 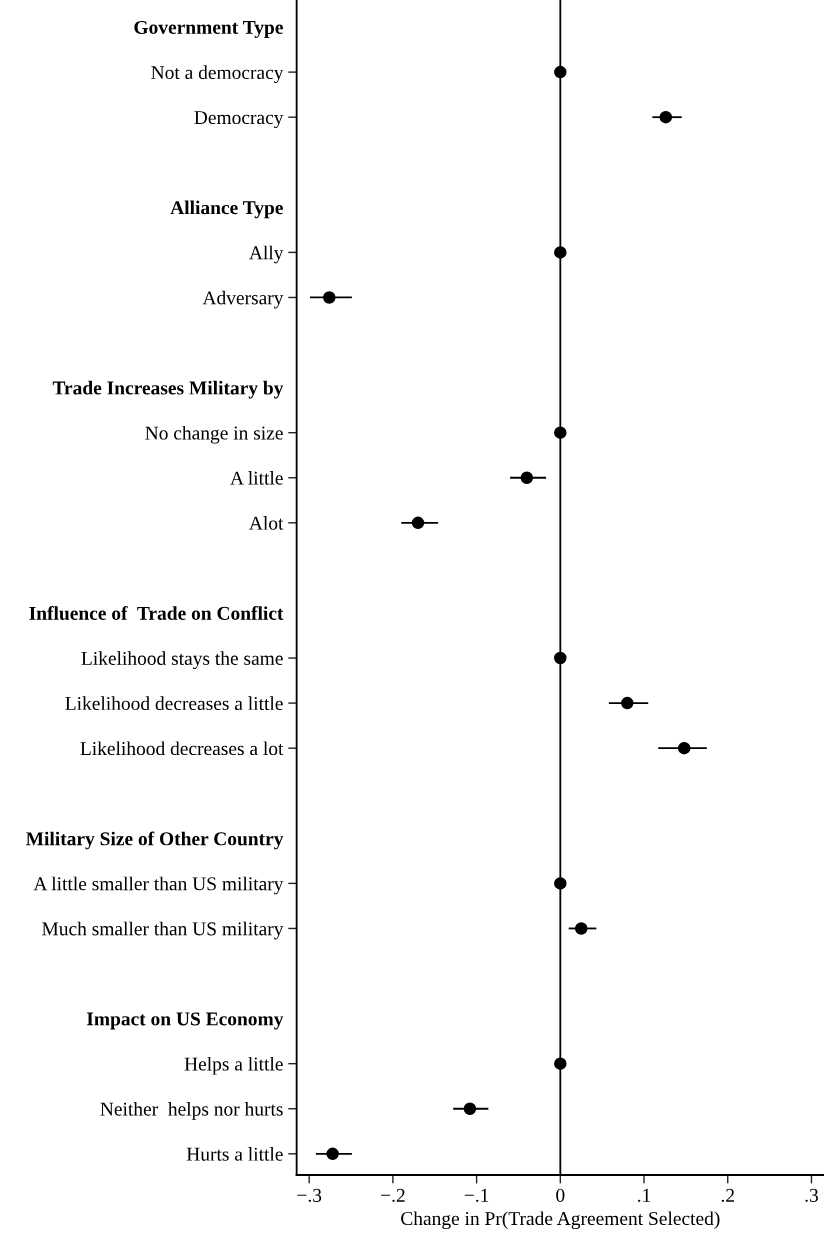 I want to click on x-tick-label: .3, so click(x=811, y=1195).